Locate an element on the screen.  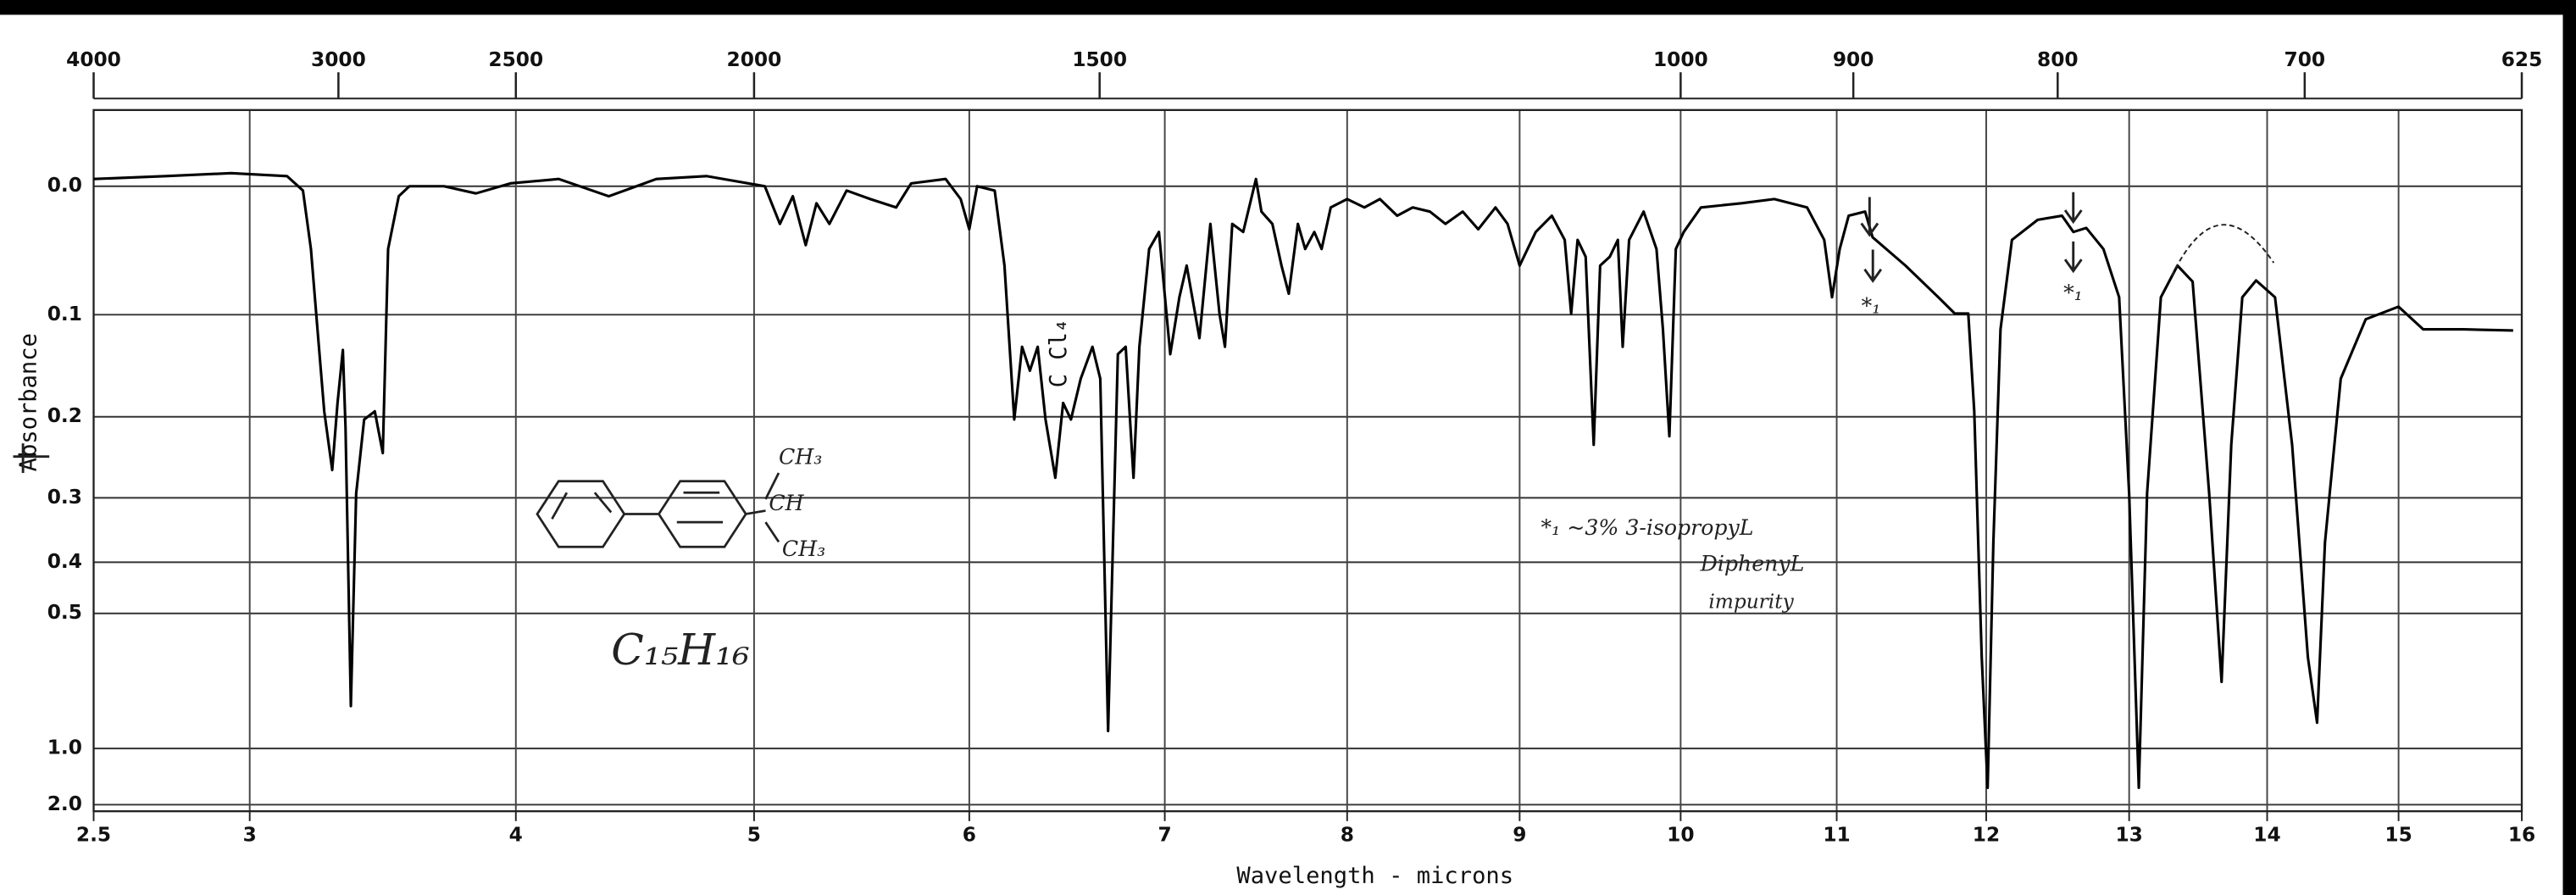
x2-tick-label: 4000 is located at coordinates (93, 60).